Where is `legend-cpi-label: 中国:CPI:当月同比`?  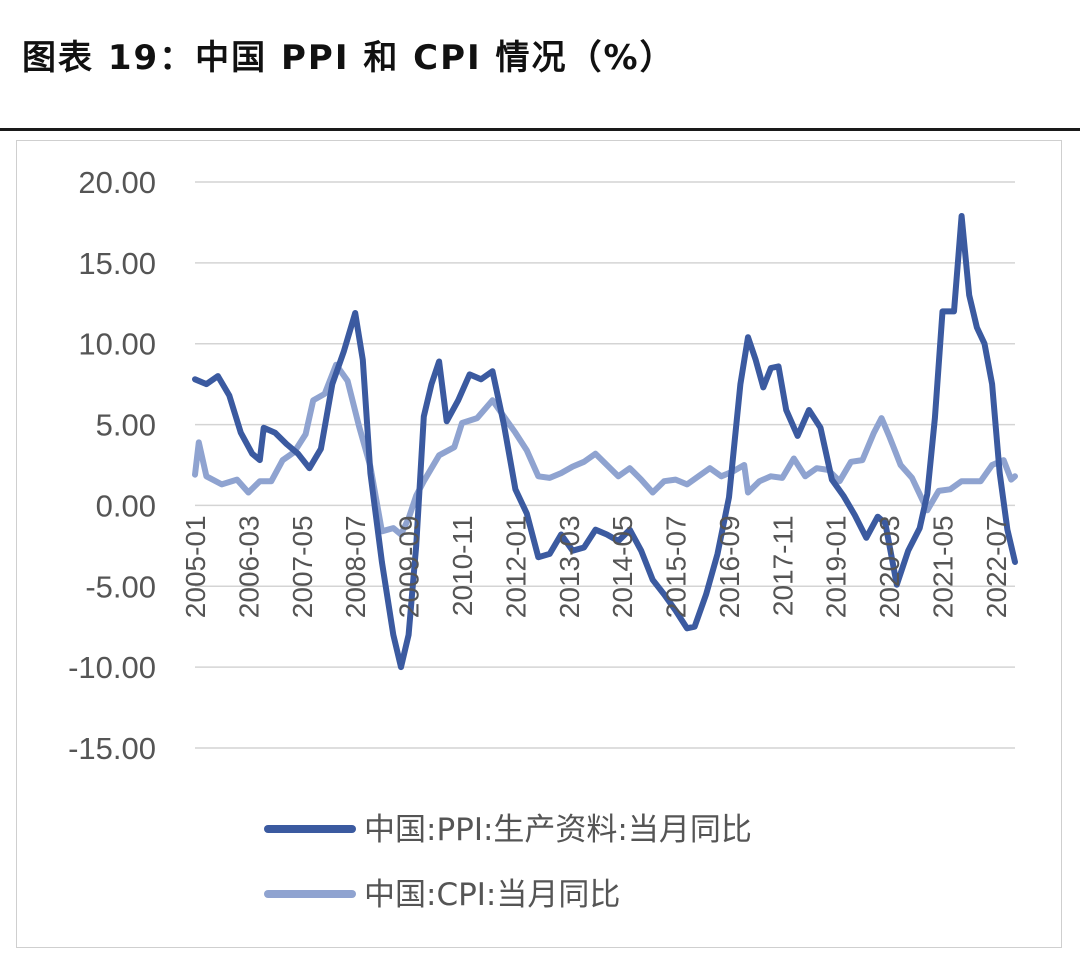
legend-cpi-label: 中国:CPI:当月同比 is located at coordinates (492, 895).